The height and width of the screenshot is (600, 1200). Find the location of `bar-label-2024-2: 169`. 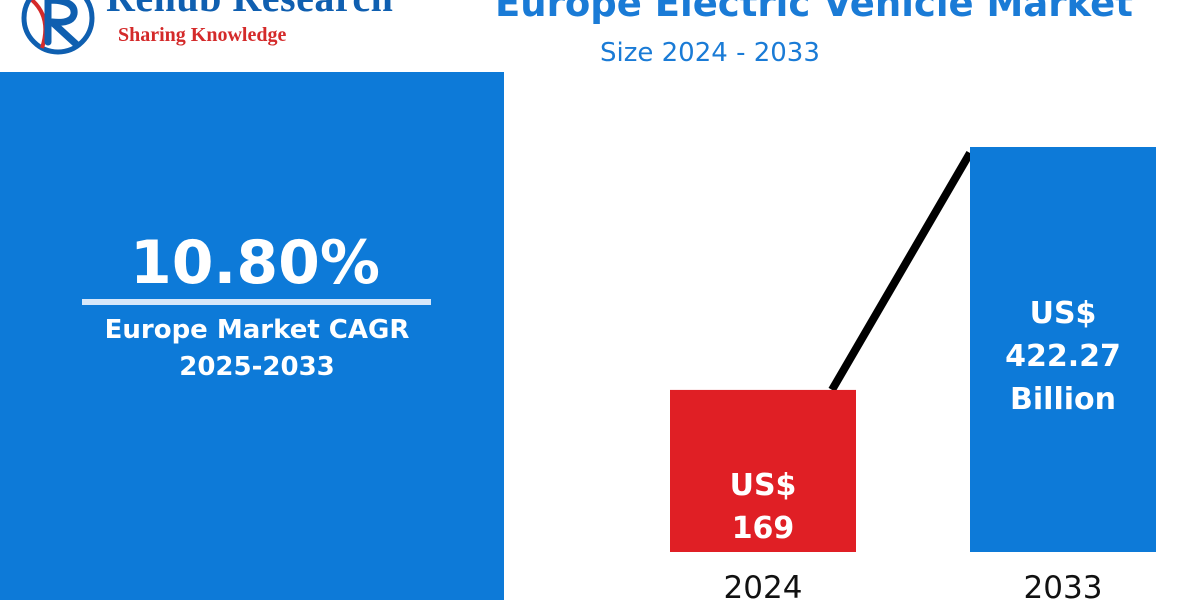

bar-label-2024-2: 169 is located at coordinates (763, 528).